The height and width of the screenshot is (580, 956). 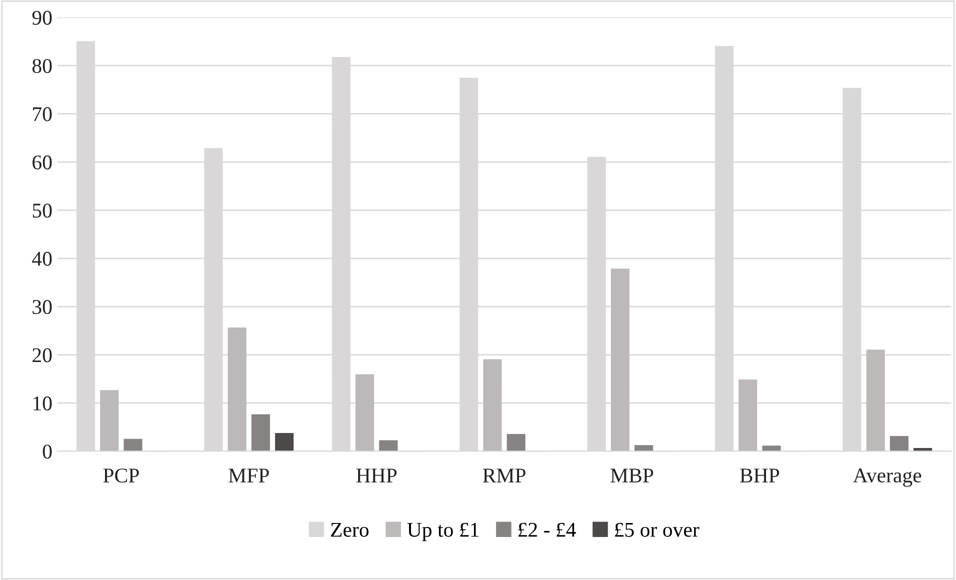 I want to click on x-tick-label: RMP, so click(x=504, y=475).